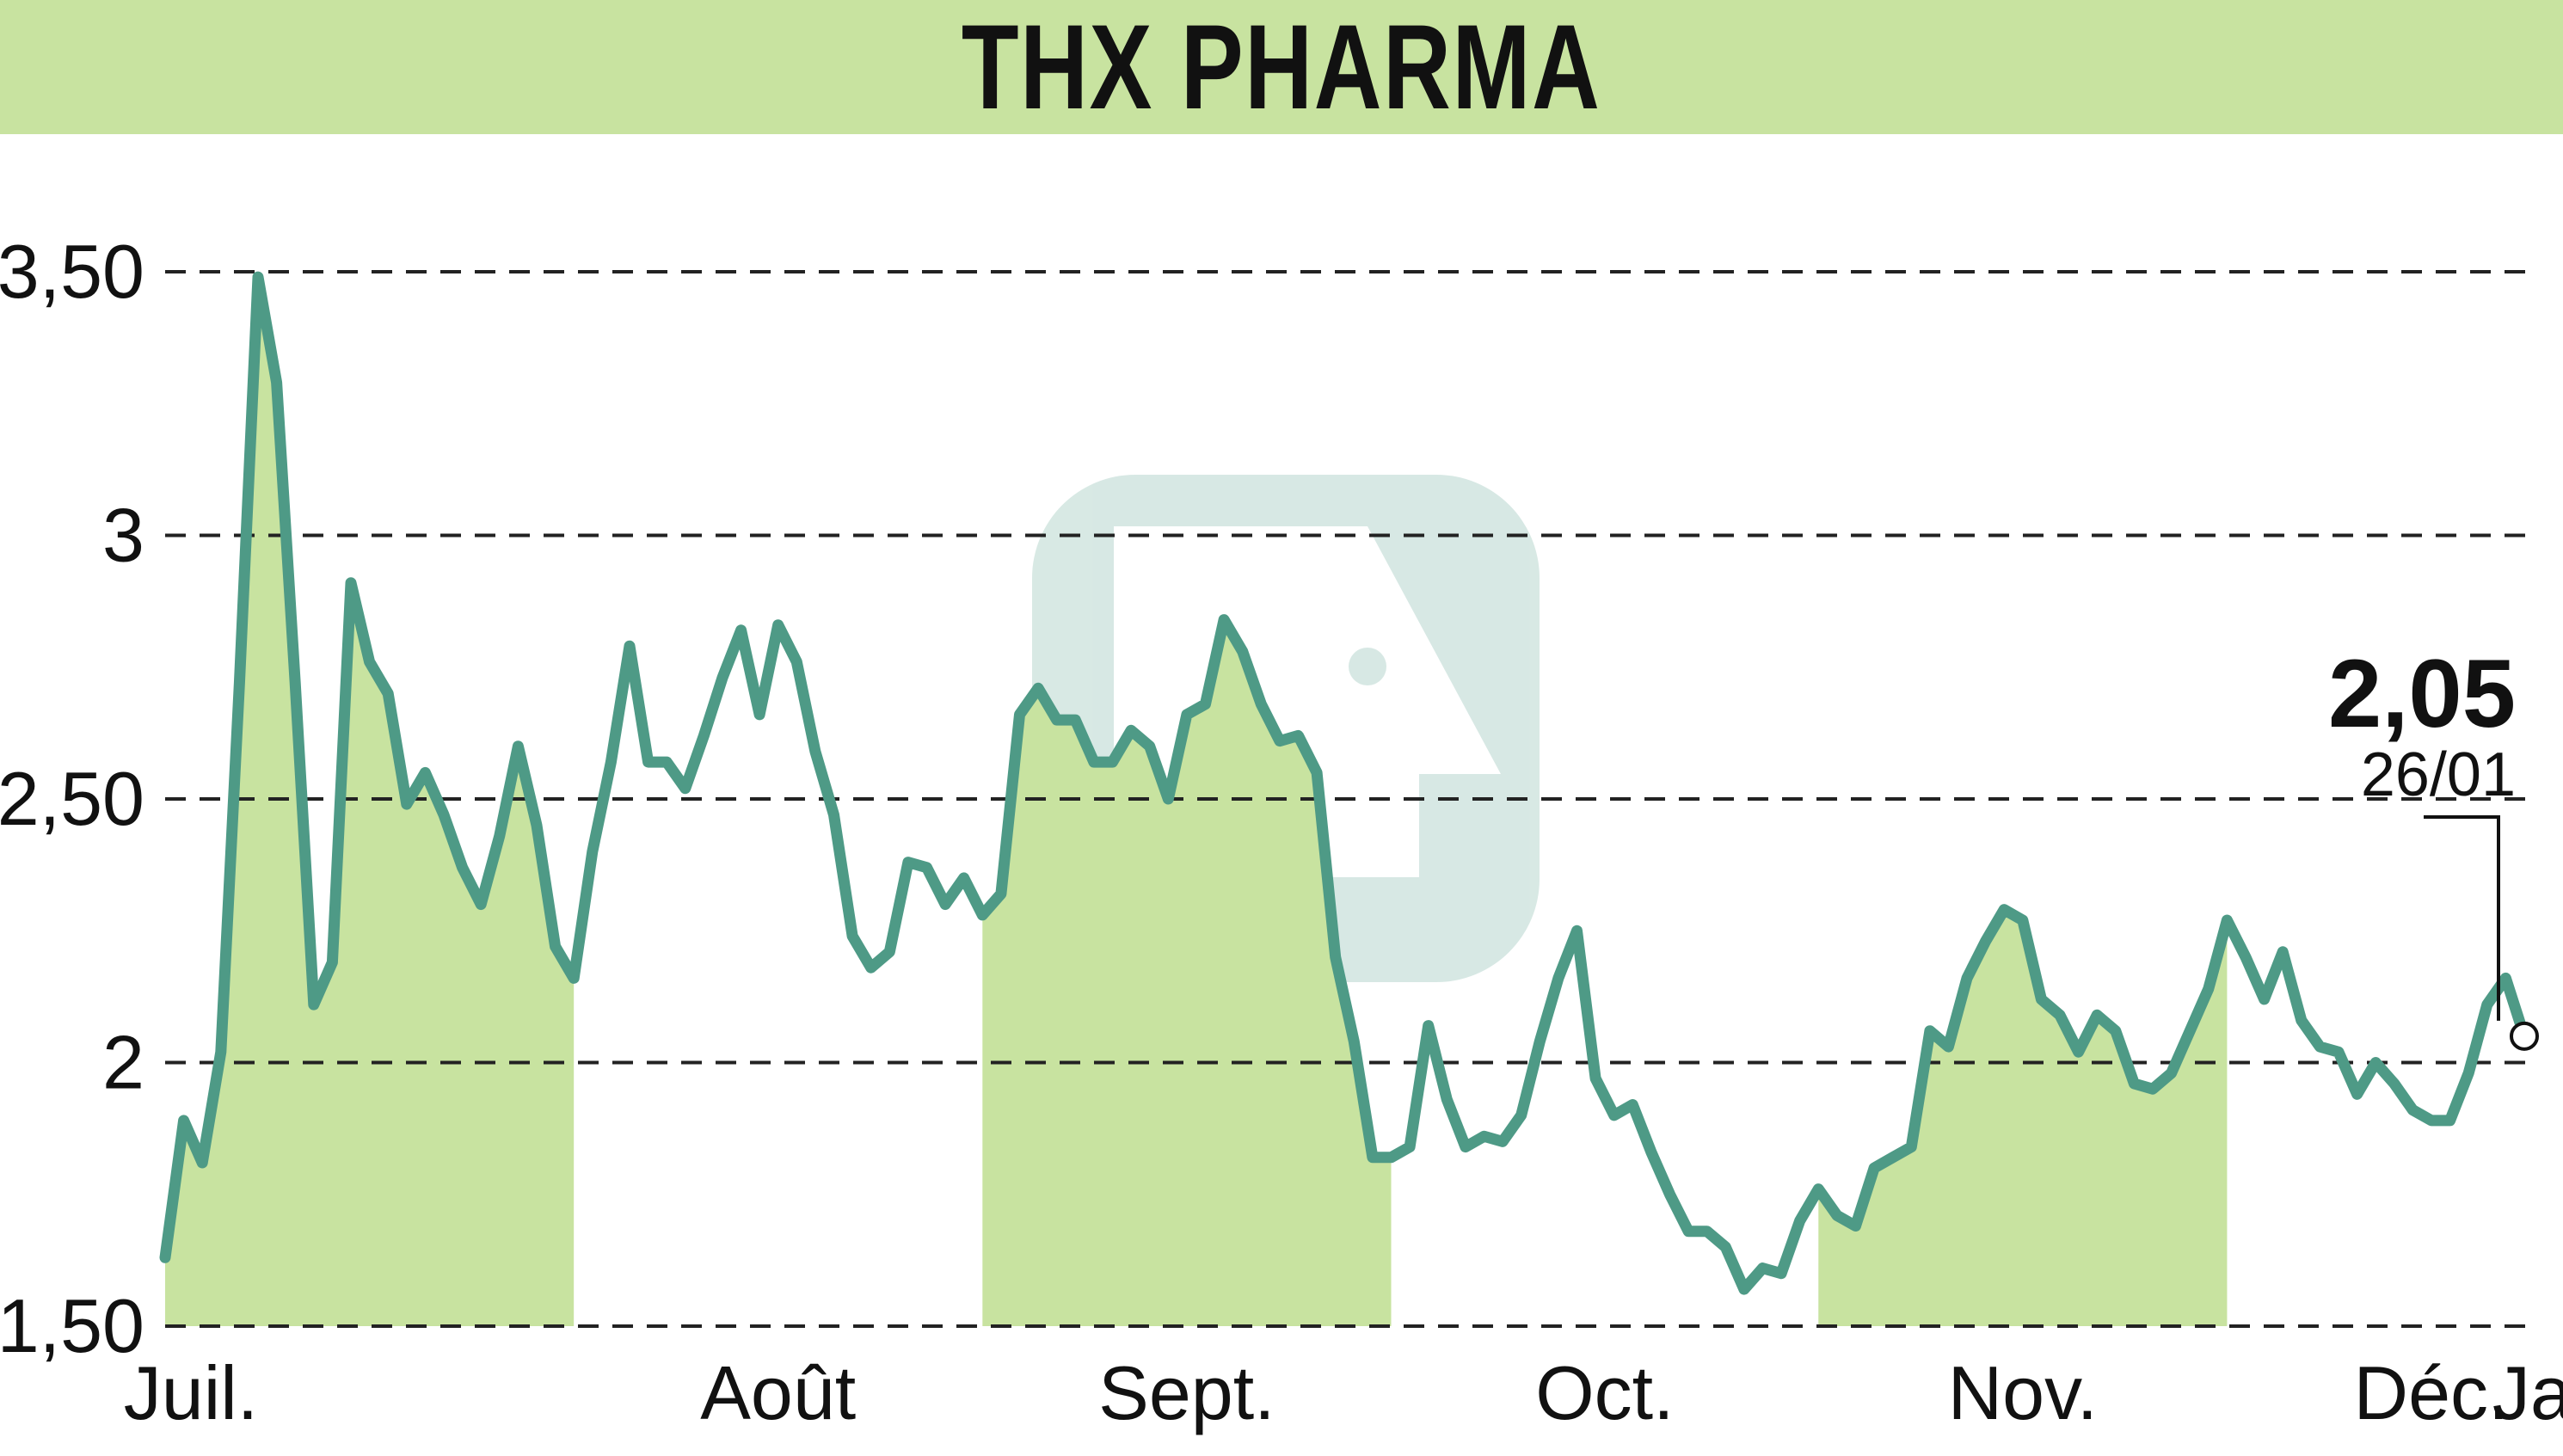  What do you see at coordinates (1343, 1393) in the screenshot?
I see `x-axis-labels: Juil. Août Sept. Oct. Nov. Déc.Janv.` at bounding box center [1343, 1393].